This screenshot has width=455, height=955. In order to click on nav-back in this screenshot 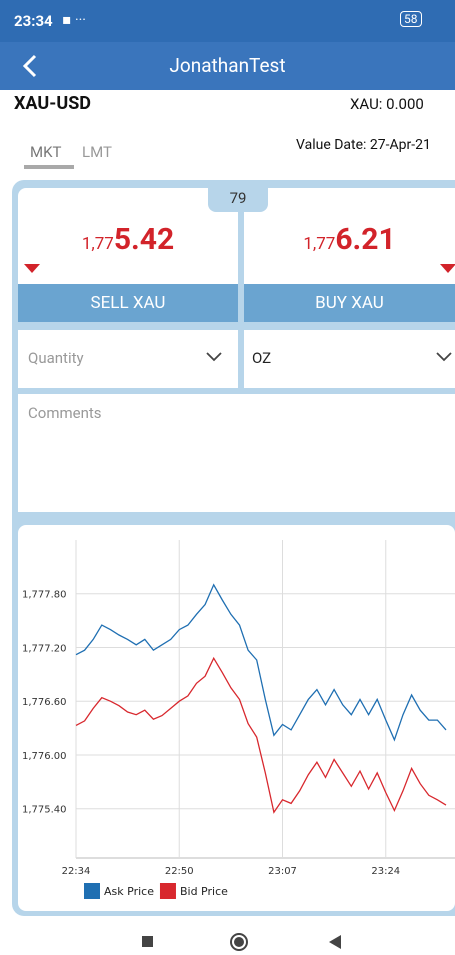, I will do `click(335, 942)`.